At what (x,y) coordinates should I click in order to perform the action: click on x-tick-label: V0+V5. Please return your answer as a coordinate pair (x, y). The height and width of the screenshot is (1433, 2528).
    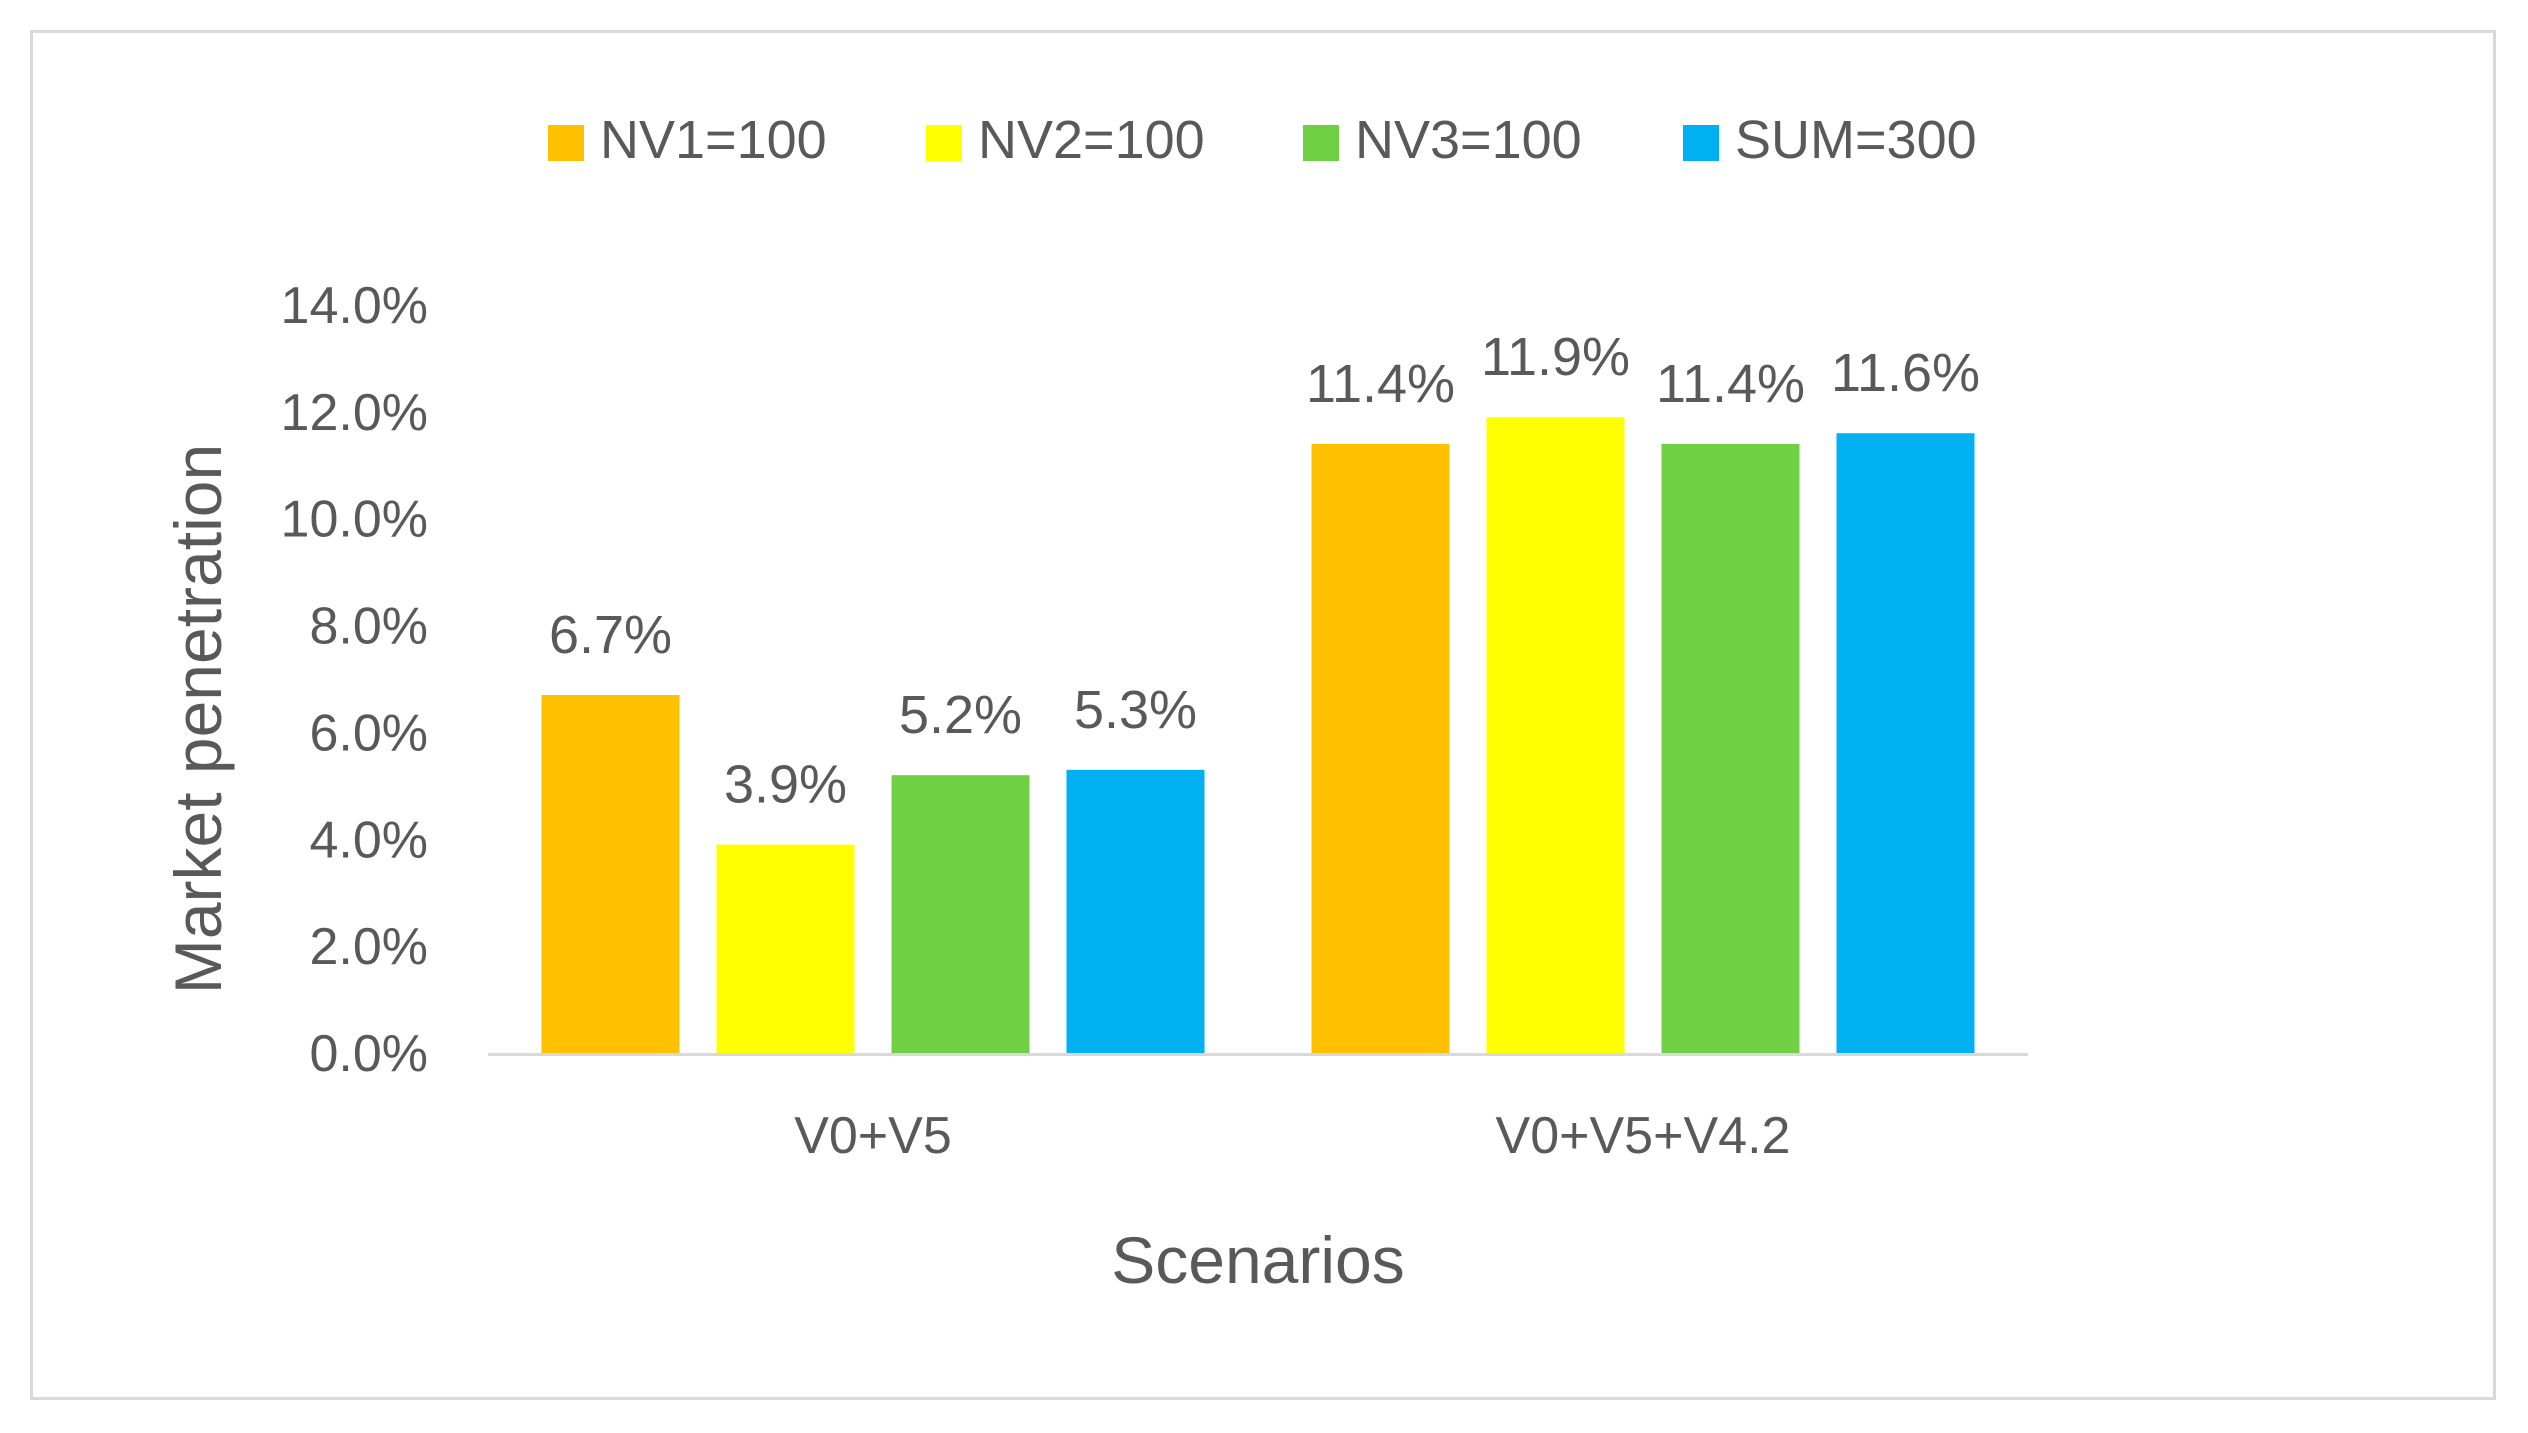
    Looking at the image, I should click on (873, 1136).